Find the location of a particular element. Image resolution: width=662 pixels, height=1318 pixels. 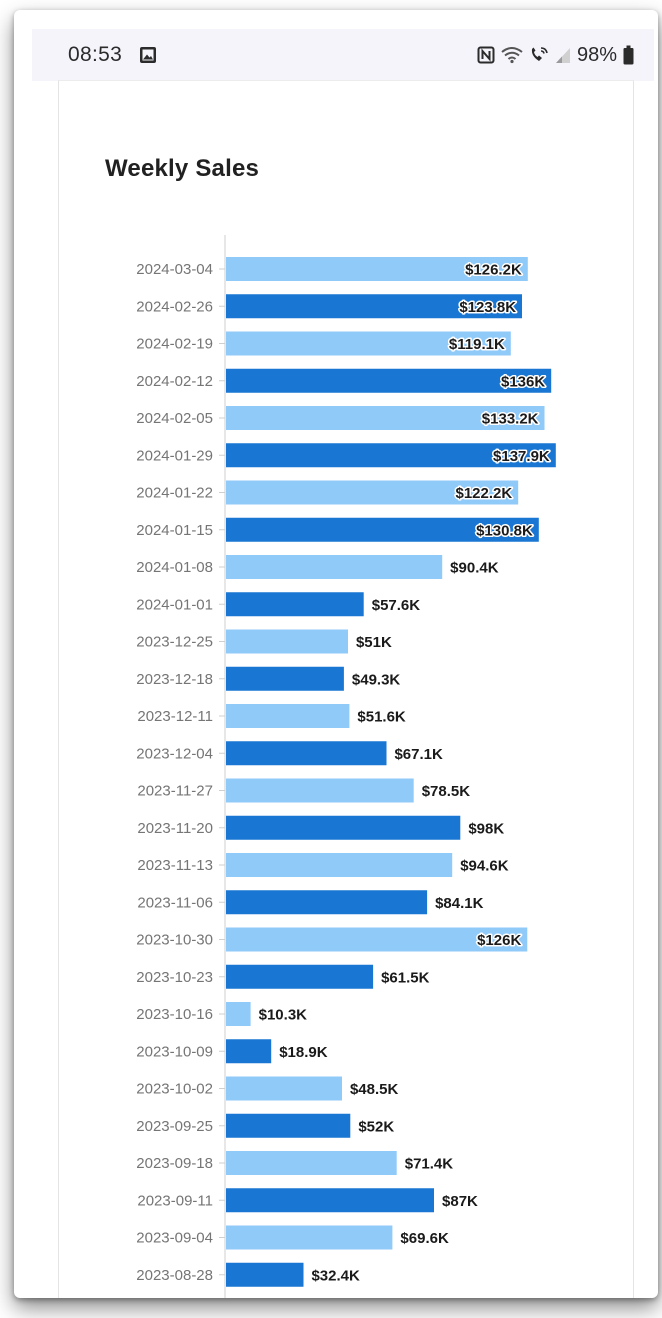

category-label: 2024-01-29 is located at coordinates (174, 455).